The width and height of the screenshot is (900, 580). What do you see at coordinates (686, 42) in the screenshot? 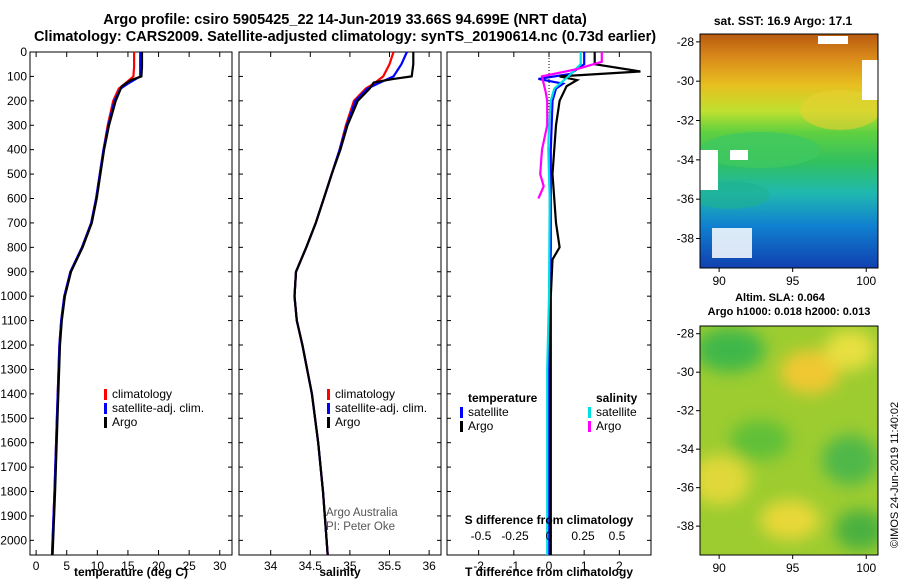
I see `map-y-tick-label: -28` at bounding box center [686, 42].